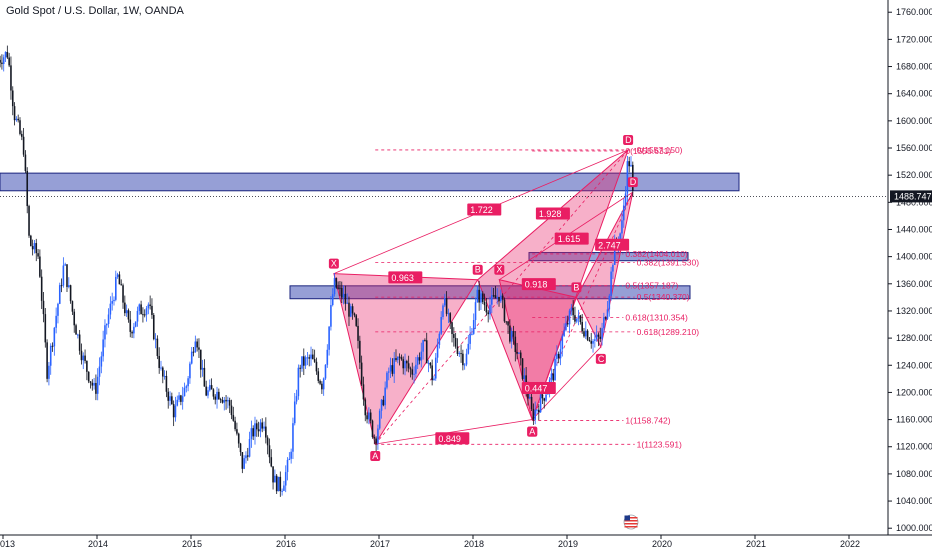  What do you see at coordinates (914, 474) in the screenshot?
I see `y-tick-label: 1080.000` at bounding box center [914, 474].